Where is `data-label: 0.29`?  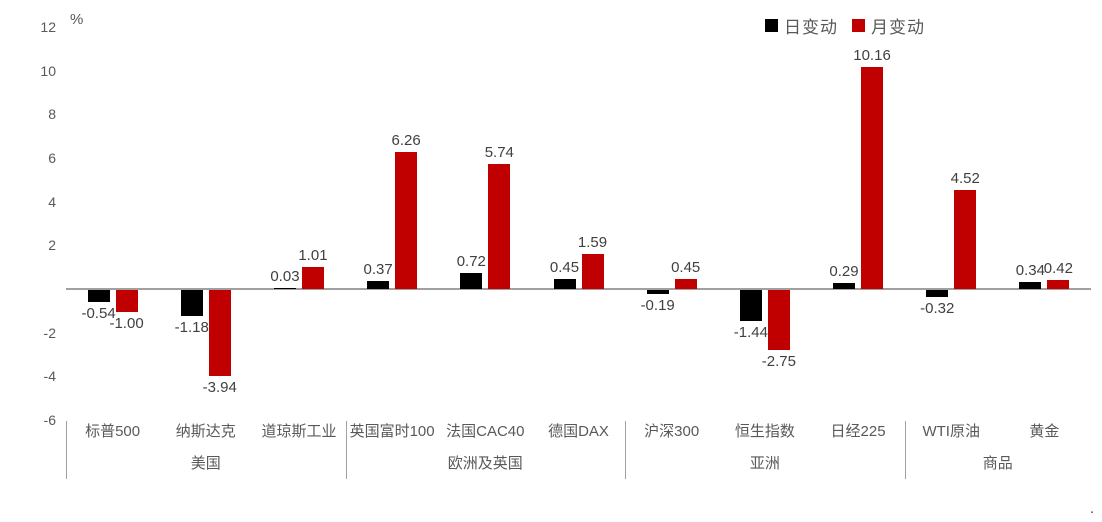 data-label: 0.29 is located at coordinates (844, 271).